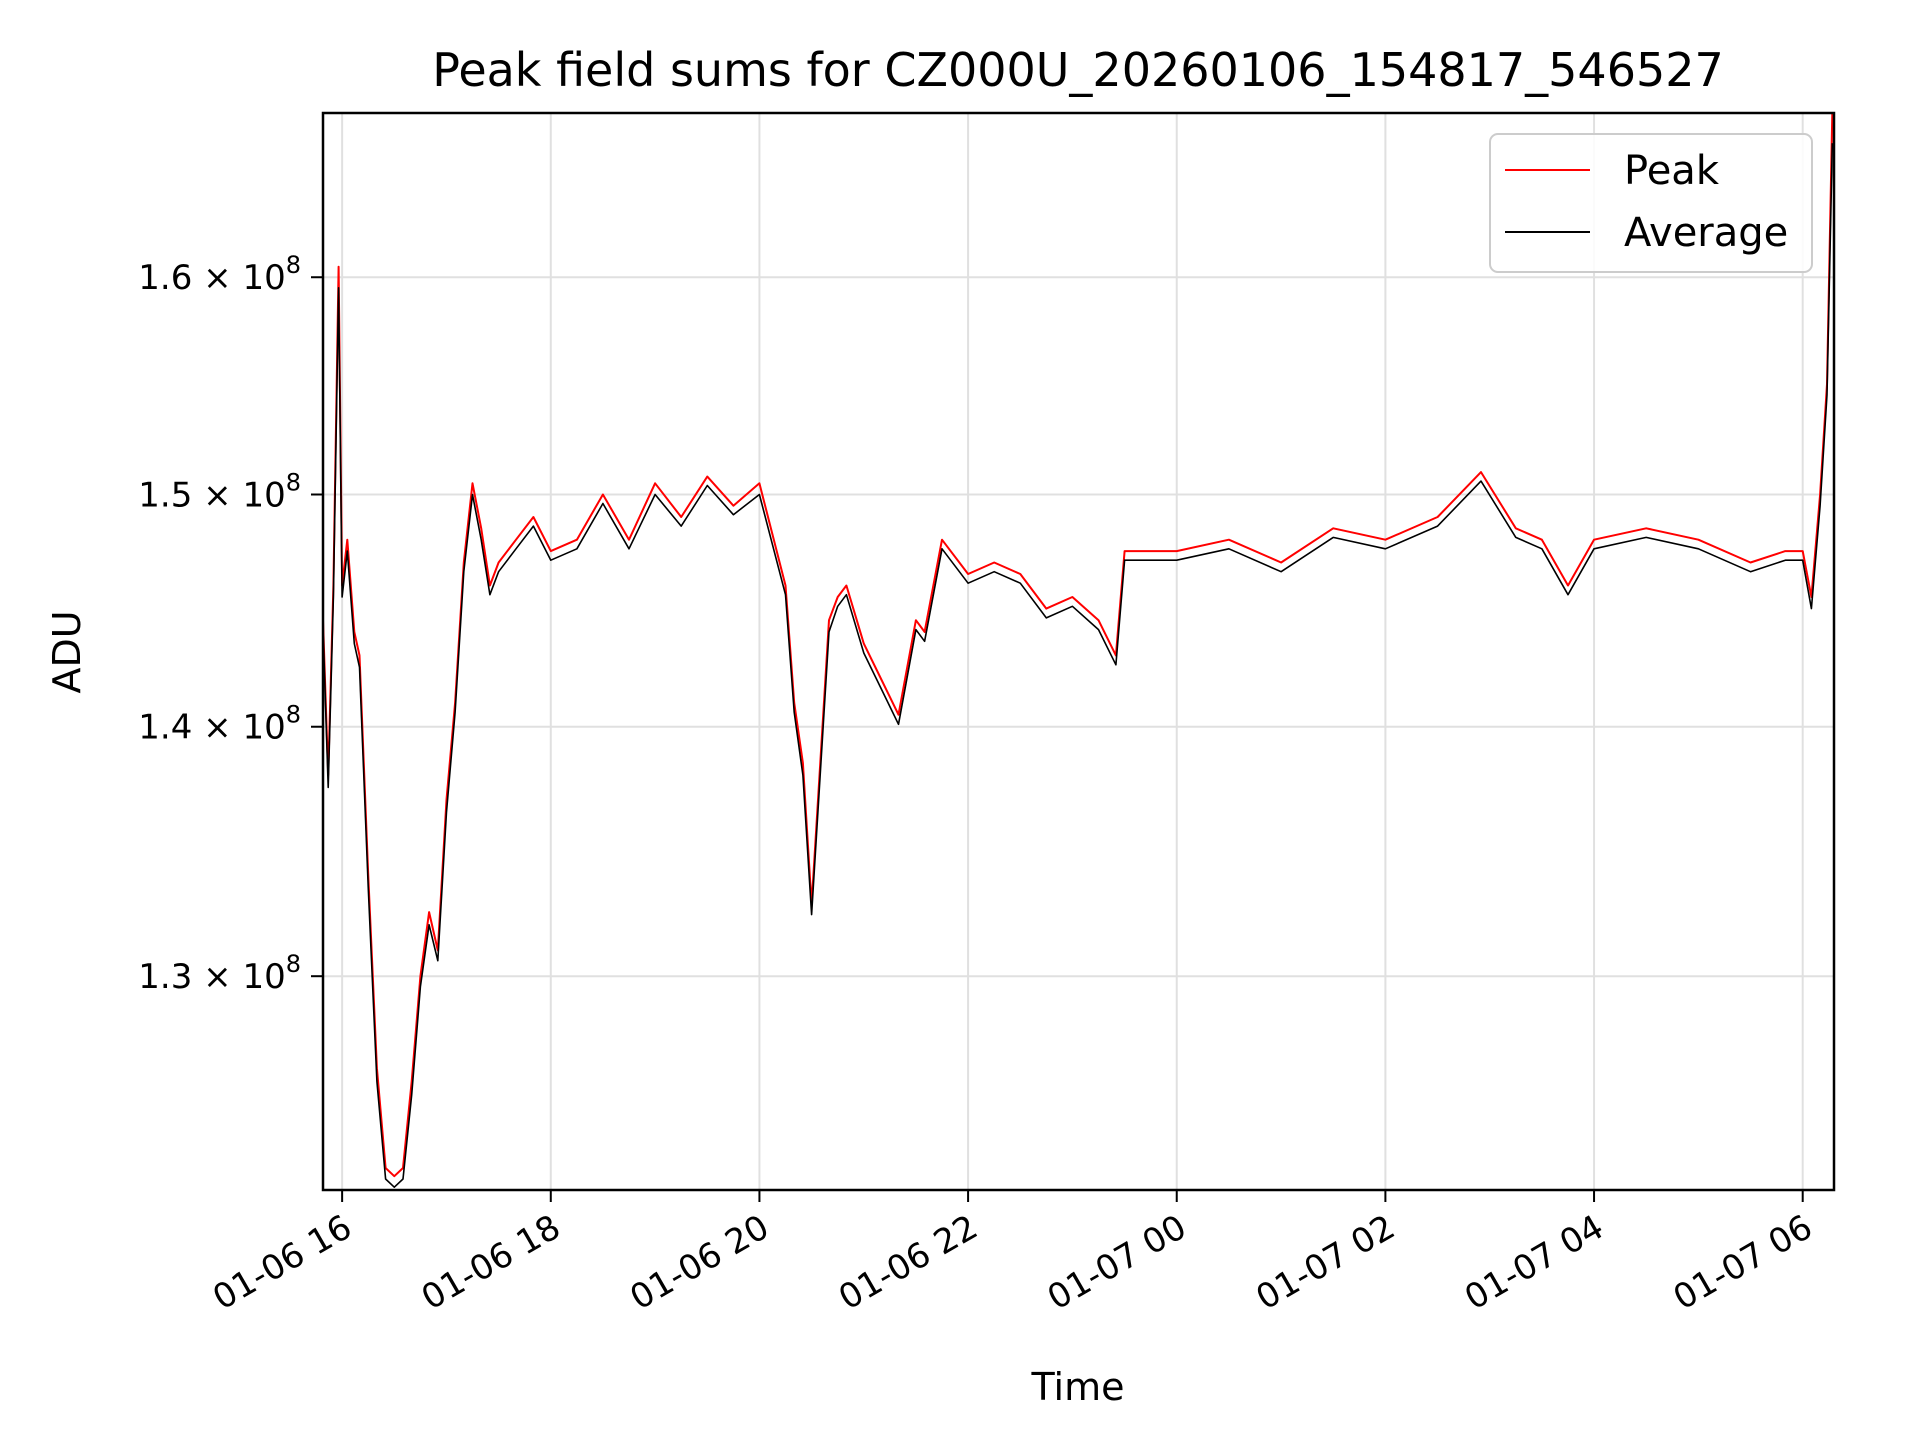 The image size is (1920, 1440). What do you see at coordinates (1743, 1262) in the screenshot?
I see `x-tick-label: 01-07 06` at bounding box center [1743, 1262].